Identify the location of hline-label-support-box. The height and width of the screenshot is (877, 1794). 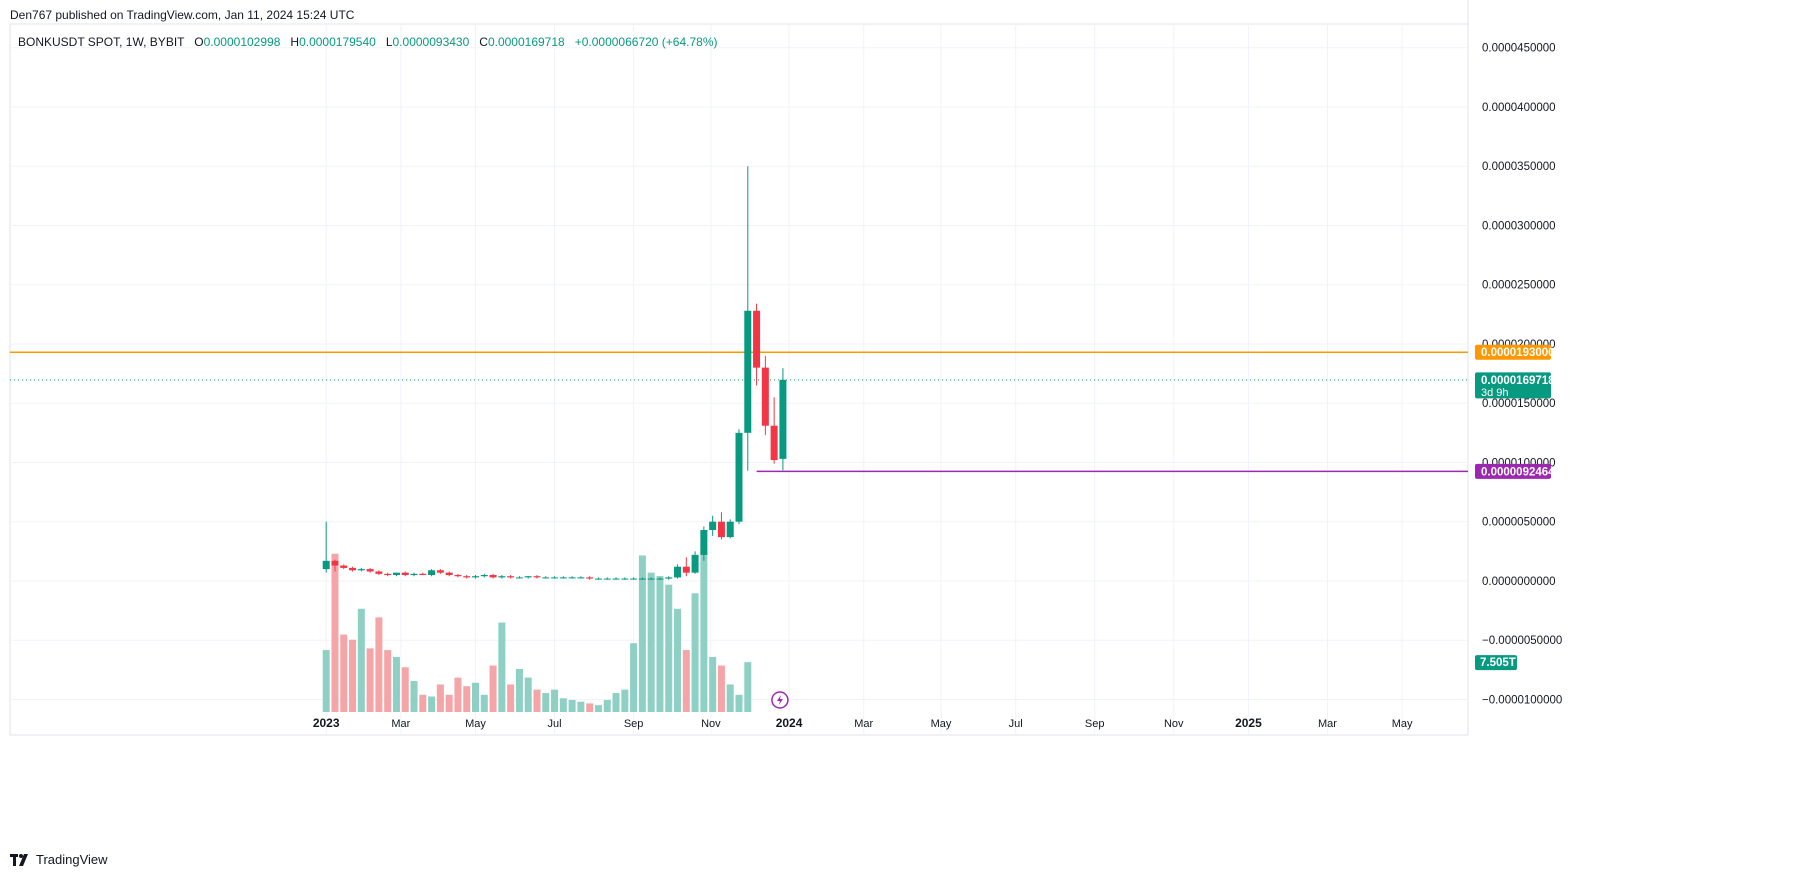
(1513, 471).